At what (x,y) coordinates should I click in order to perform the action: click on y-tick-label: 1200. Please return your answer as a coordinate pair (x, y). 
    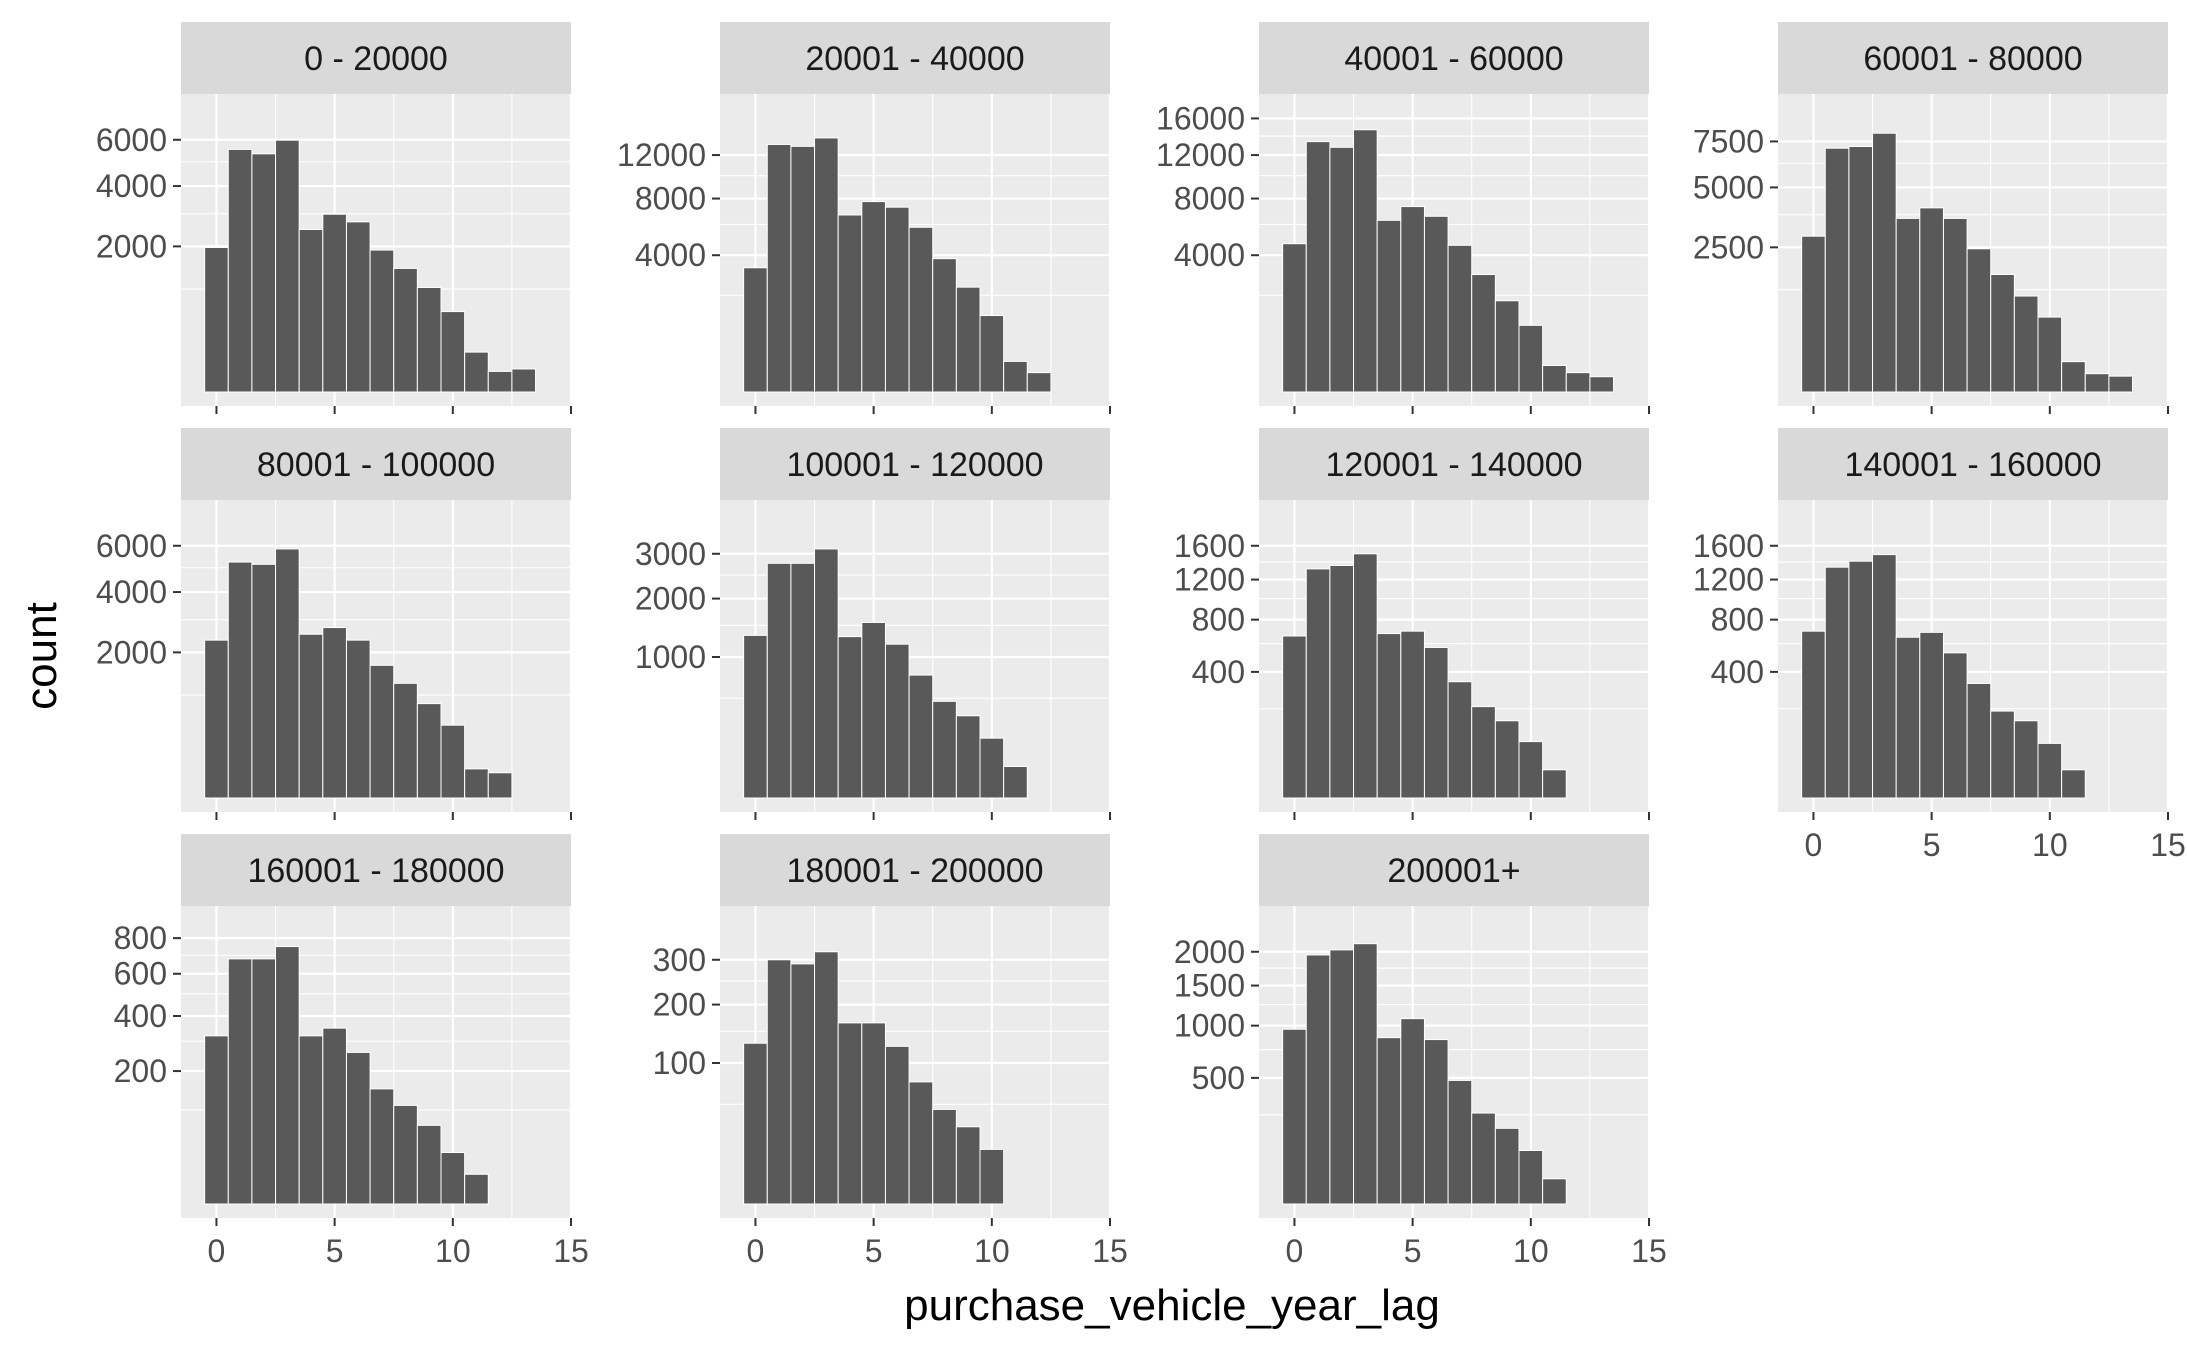
    Looking at the image, I should click on (1209, 580).